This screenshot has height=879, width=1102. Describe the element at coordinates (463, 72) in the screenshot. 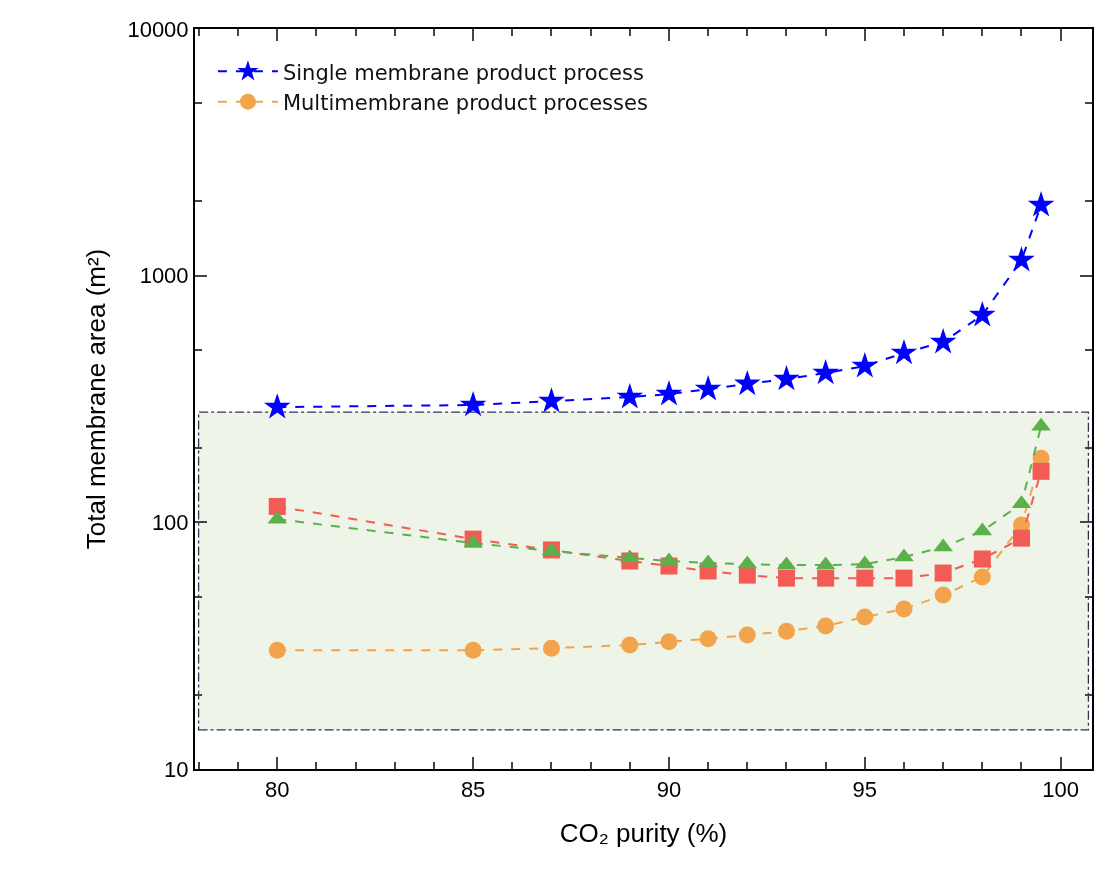

I see `legend-label: Single membrane product process` at that location.